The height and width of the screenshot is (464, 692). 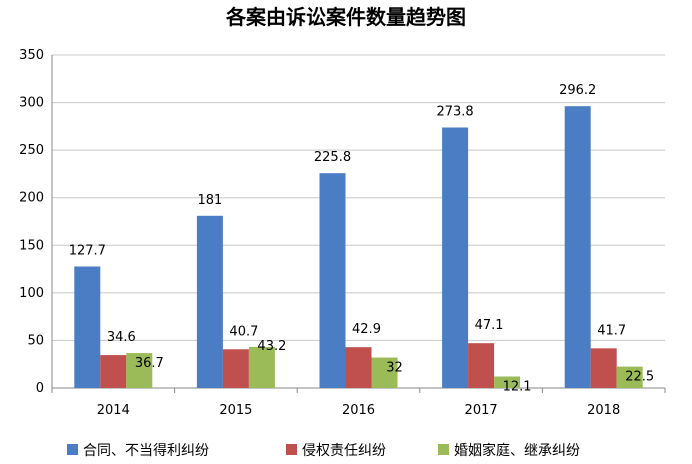 I want to click on legend: 合同、不当得利纠纷 侵权责任纠纷 婚姻家庭、继承纠纷, so click(x=323, y=450).